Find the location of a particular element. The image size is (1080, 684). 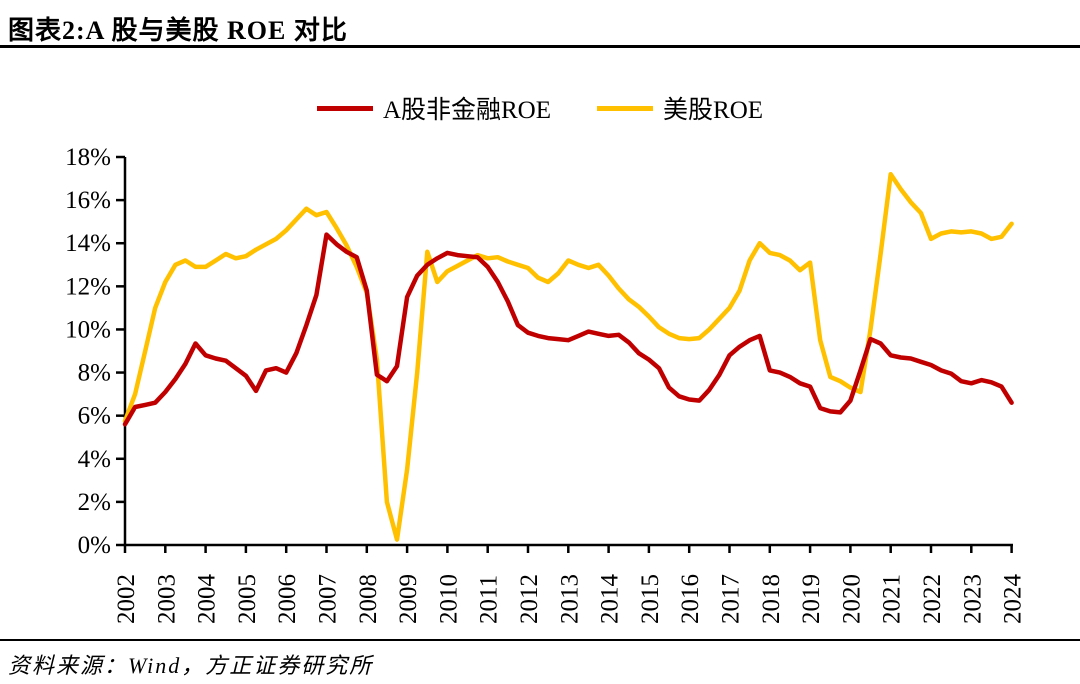

x-axis-label: 2005 is located at coordinates (247, 599).